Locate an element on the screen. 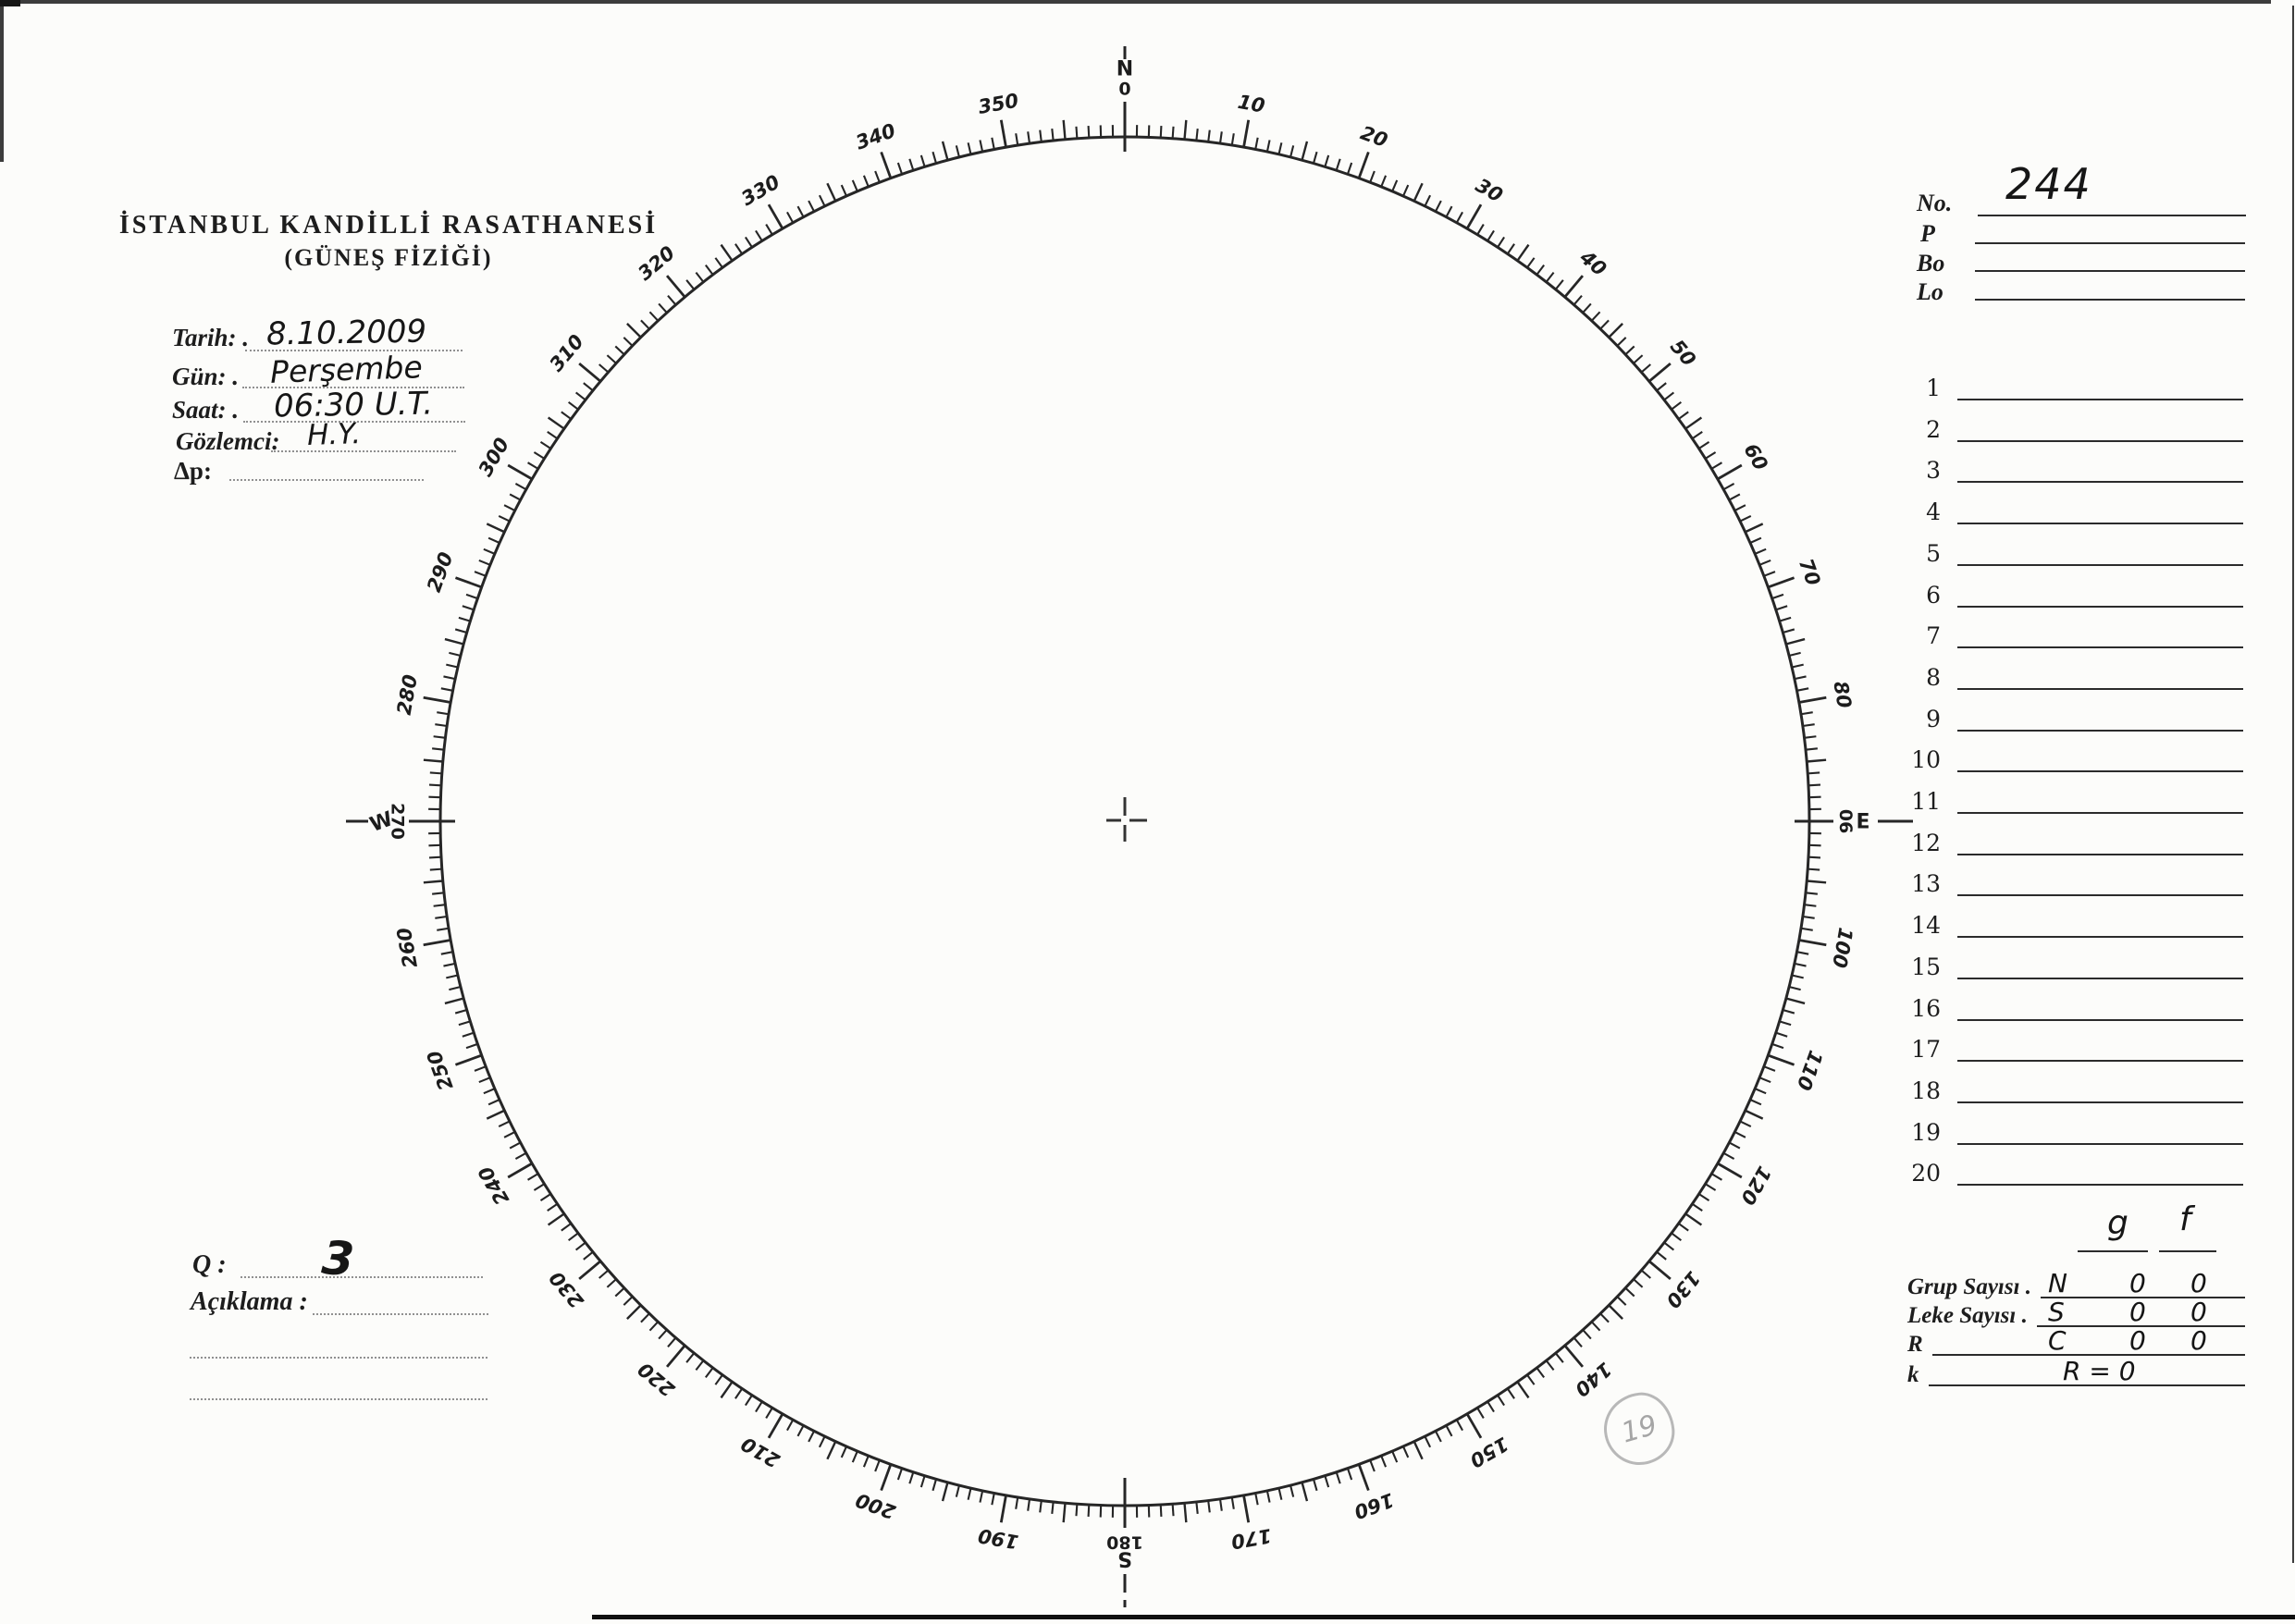 The width and height of the screenshot is (2295, 1624). col-header-f-rule is located at coordinates (2187, 1237).